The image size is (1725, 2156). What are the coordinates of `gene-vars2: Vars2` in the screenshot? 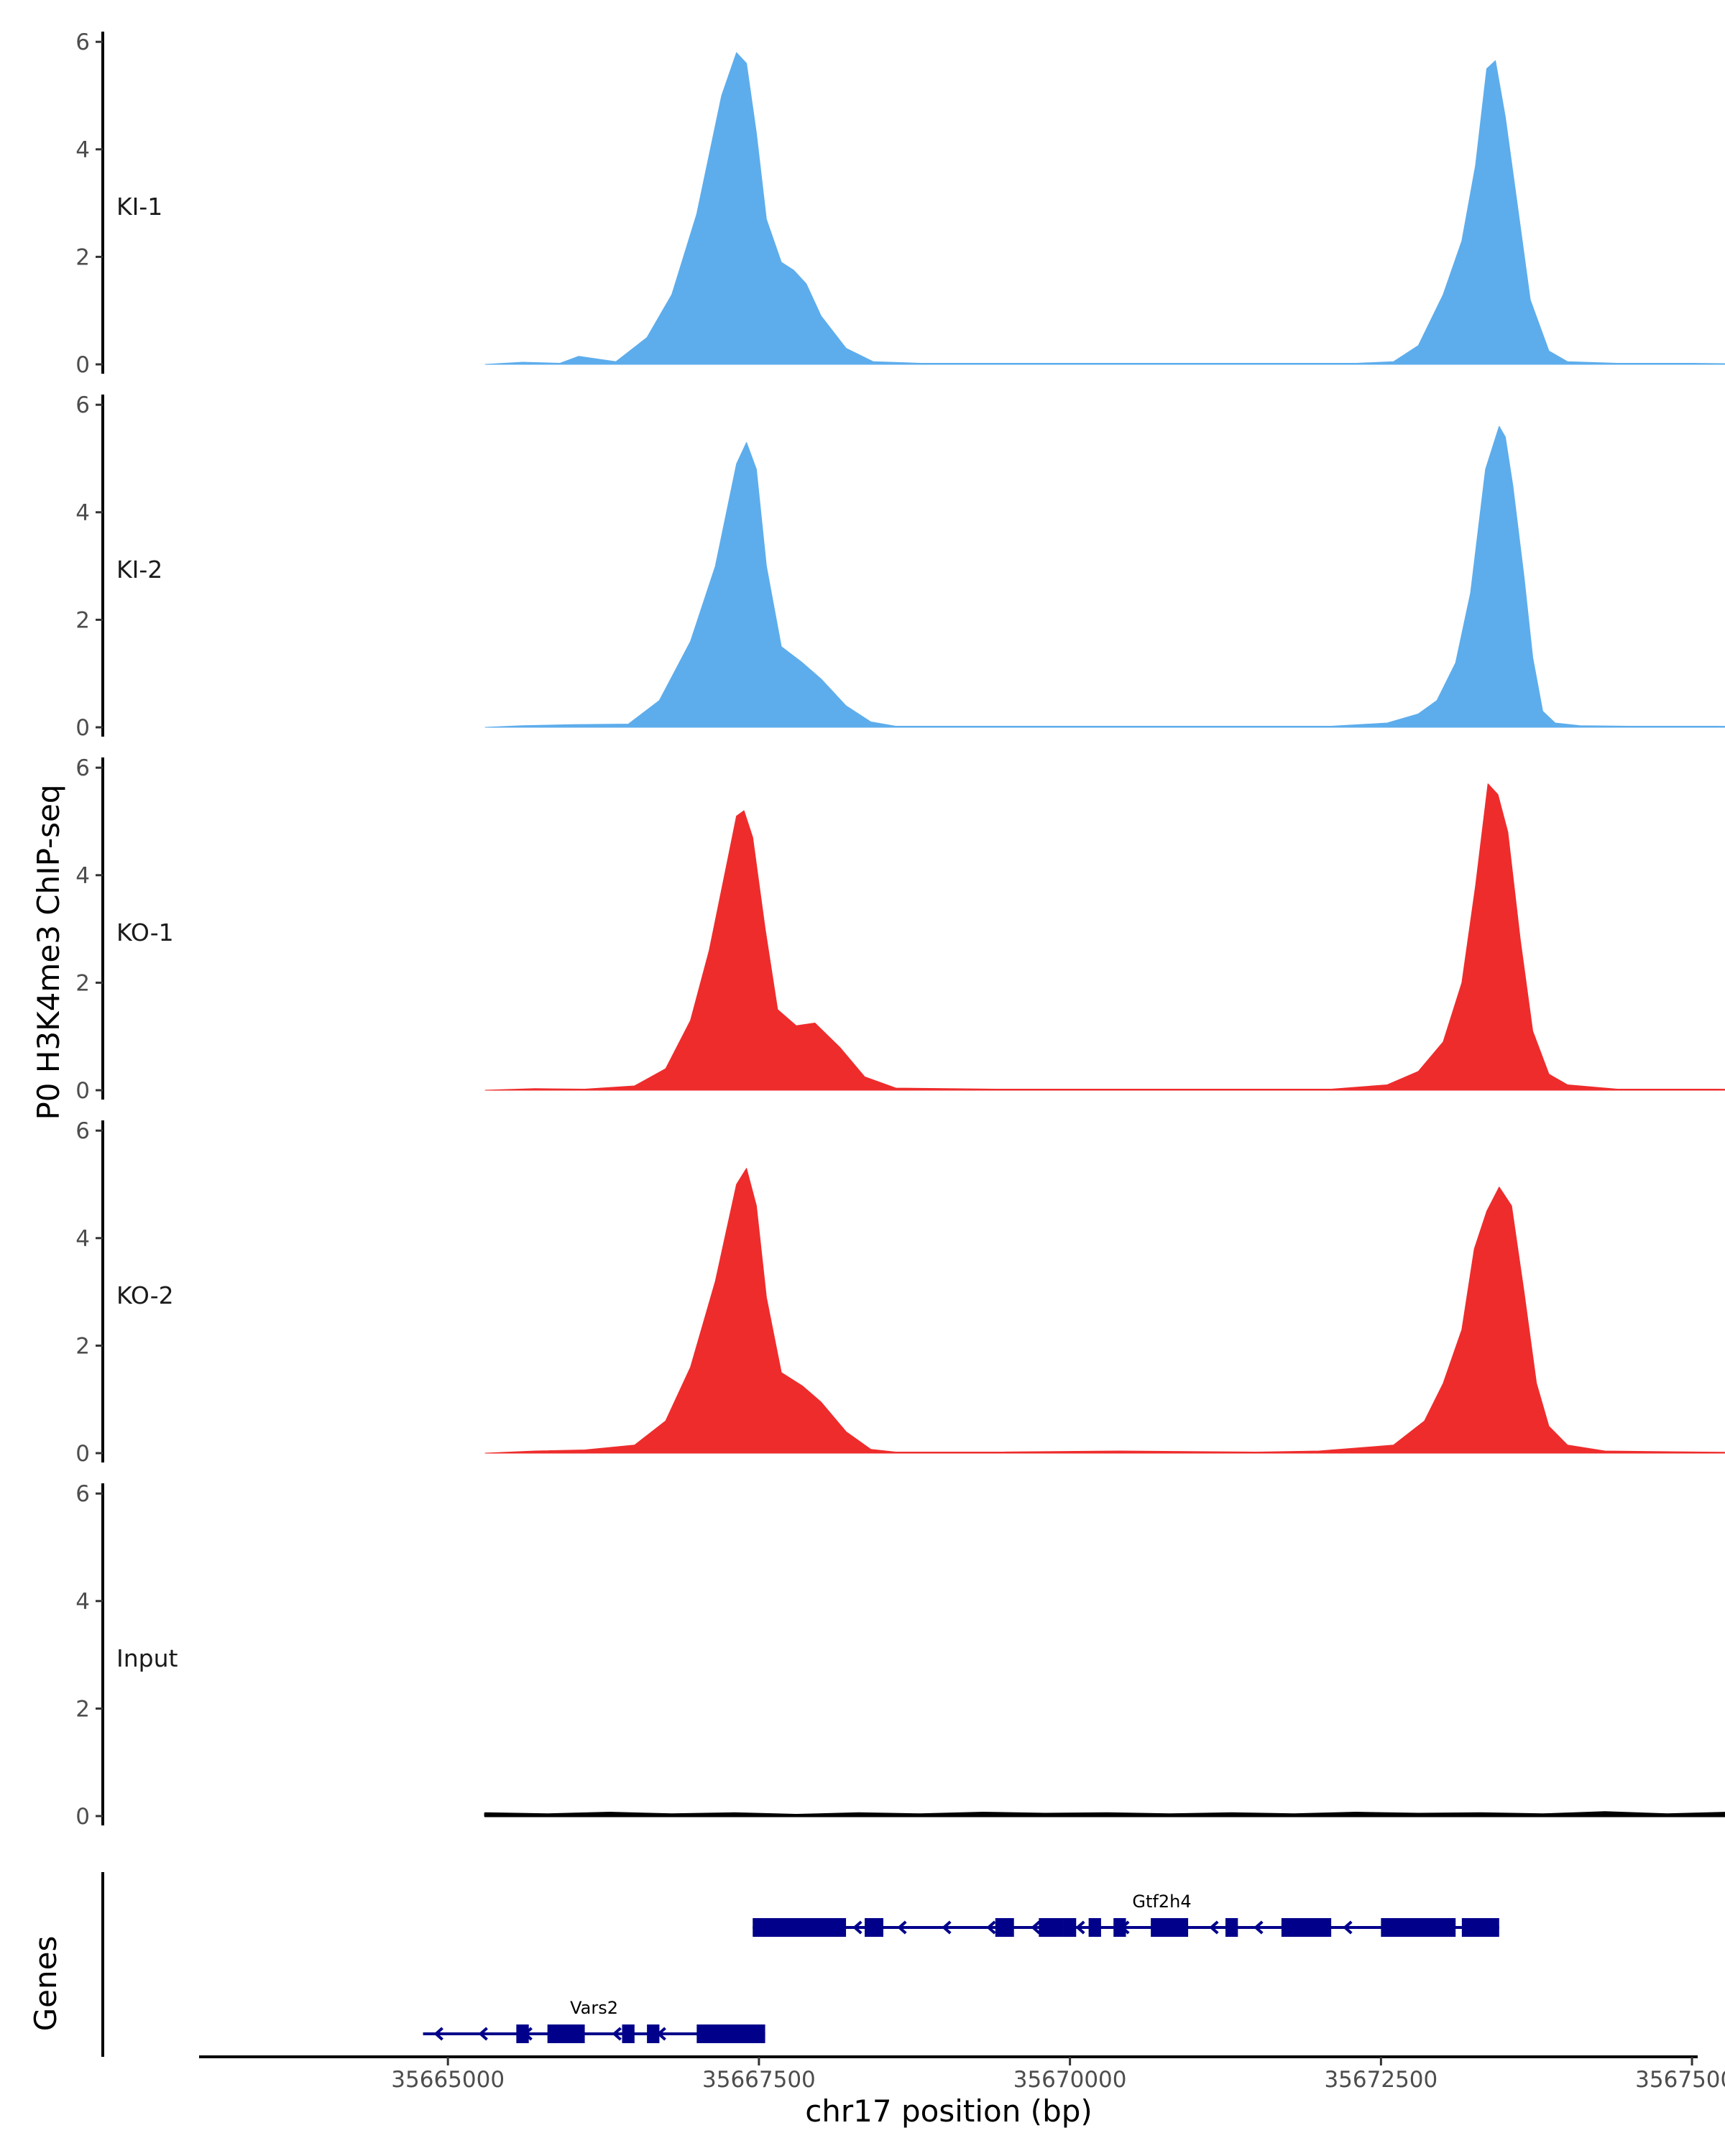 It's located at (594, 2020).